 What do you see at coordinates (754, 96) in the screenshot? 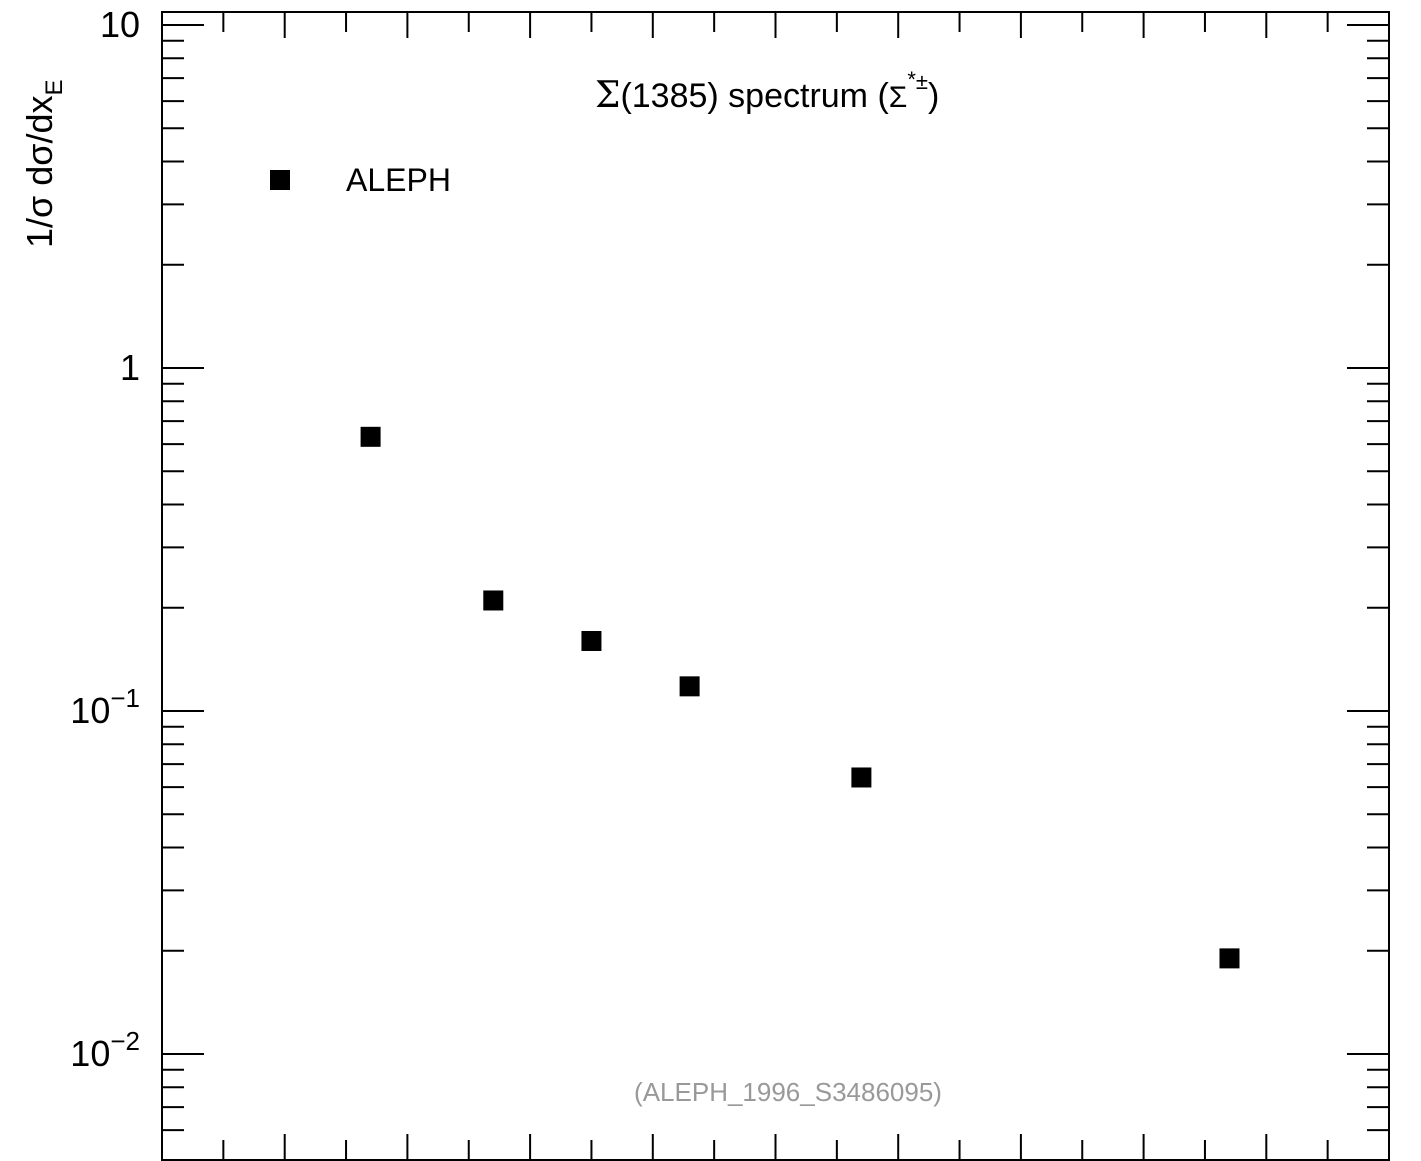
I see `title-text: (1385) spectrum (` at bounding box center [754, 96].